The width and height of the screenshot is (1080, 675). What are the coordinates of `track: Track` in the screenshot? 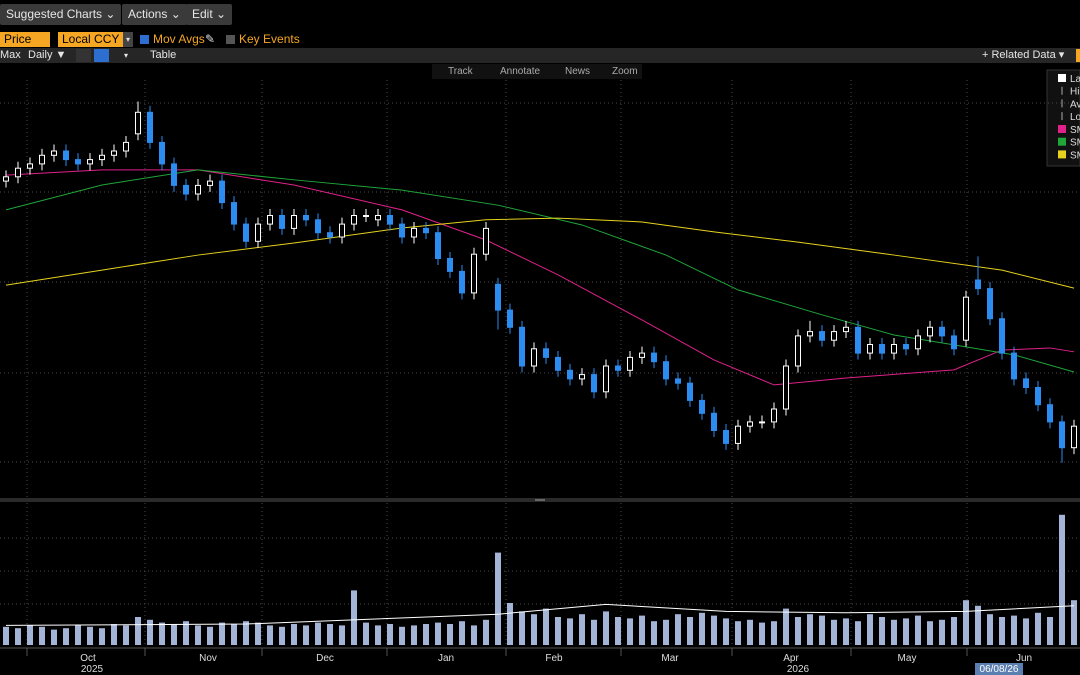 It's located at (460, 71).